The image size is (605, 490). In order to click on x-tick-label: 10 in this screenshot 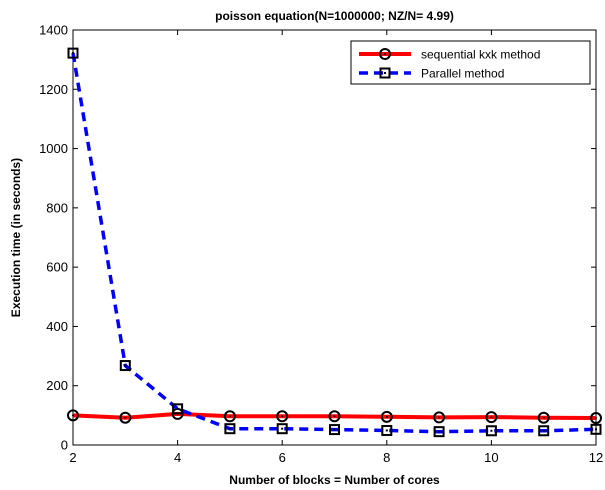, I will do `click(491, 457)`.